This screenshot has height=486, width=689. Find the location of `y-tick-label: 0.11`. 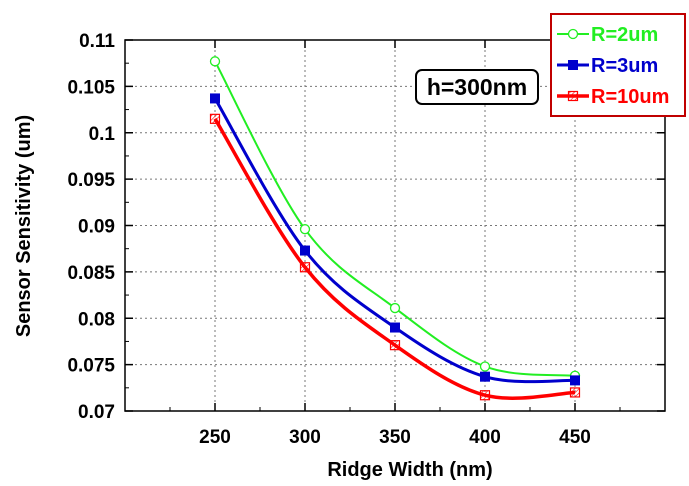

y-tick-label: 0.11 is located at coordinates (97, 41).